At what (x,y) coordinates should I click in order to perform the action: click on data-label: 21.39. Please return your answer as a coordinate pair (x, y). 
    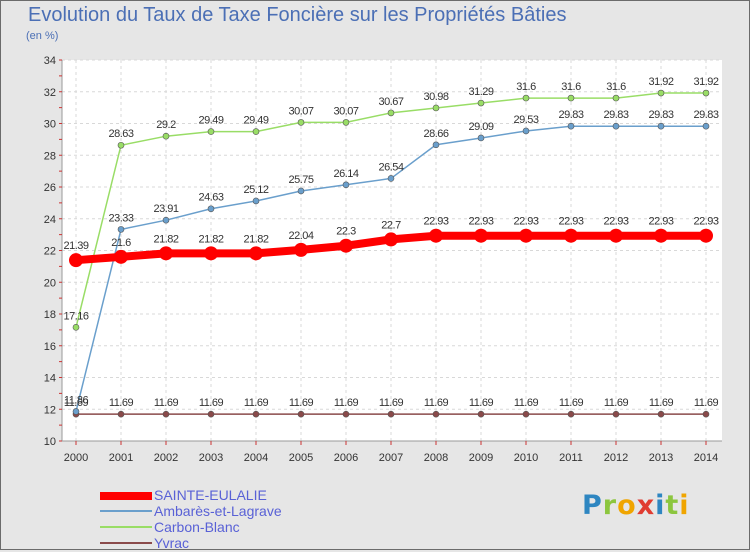
    Looking at the image, I should click on (75, 246).